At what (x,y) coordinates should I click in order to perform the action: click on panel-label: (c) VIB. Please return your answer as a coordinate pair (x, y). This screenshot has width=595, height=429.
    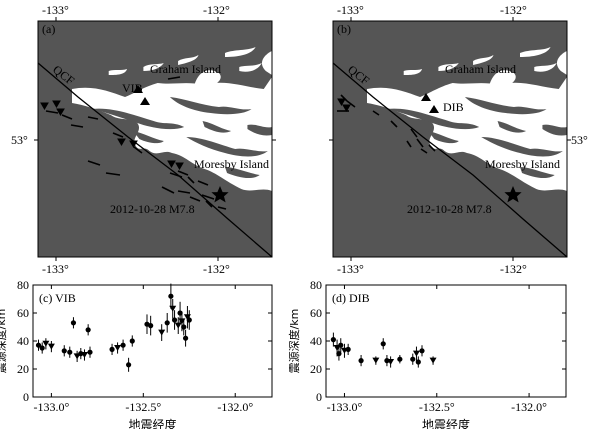
    Looking at the image, I should click on (57, 298).